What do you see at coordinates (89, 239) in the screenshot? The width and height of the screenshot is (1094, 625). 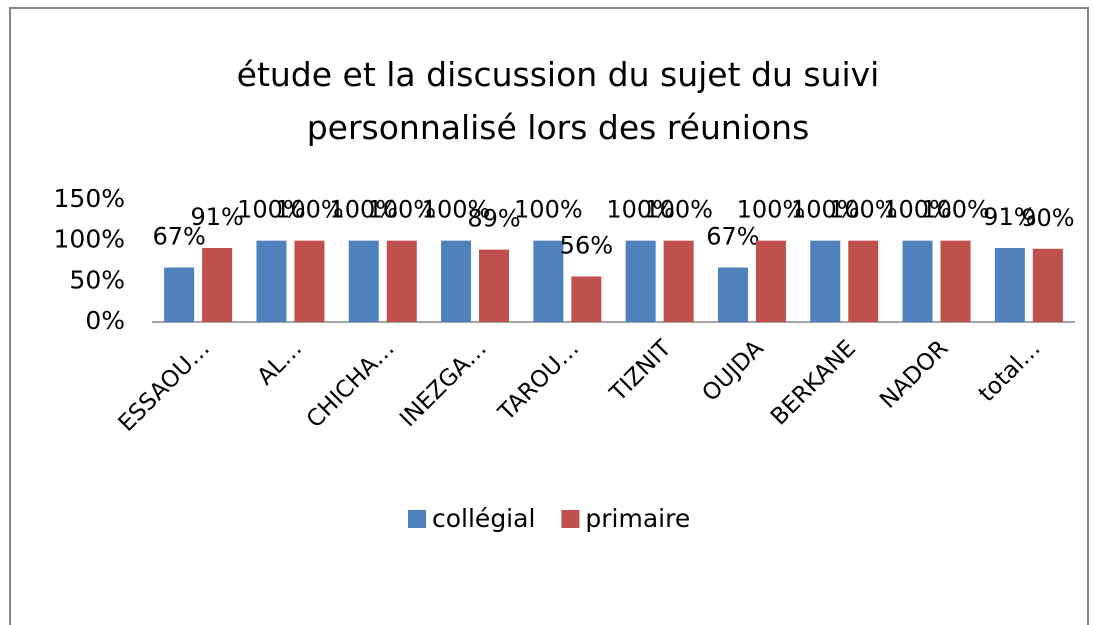 I see `y-tick-label: 100%` at bounding box center [89, 239].